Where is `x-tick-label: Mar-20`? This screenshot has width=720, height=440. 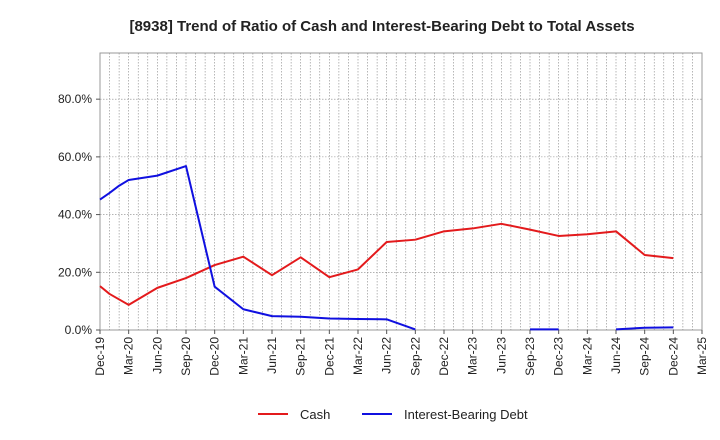
x-tick-label: Mar-20 is located at coordinates (129, 356).